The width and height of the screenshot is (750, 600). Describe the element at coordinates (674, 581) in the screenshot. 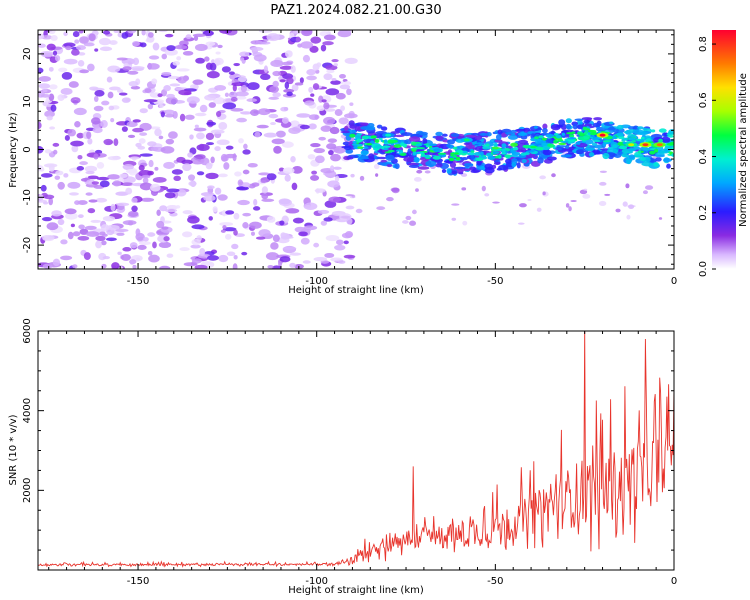

I see `x-tick-label: 0` at that location.